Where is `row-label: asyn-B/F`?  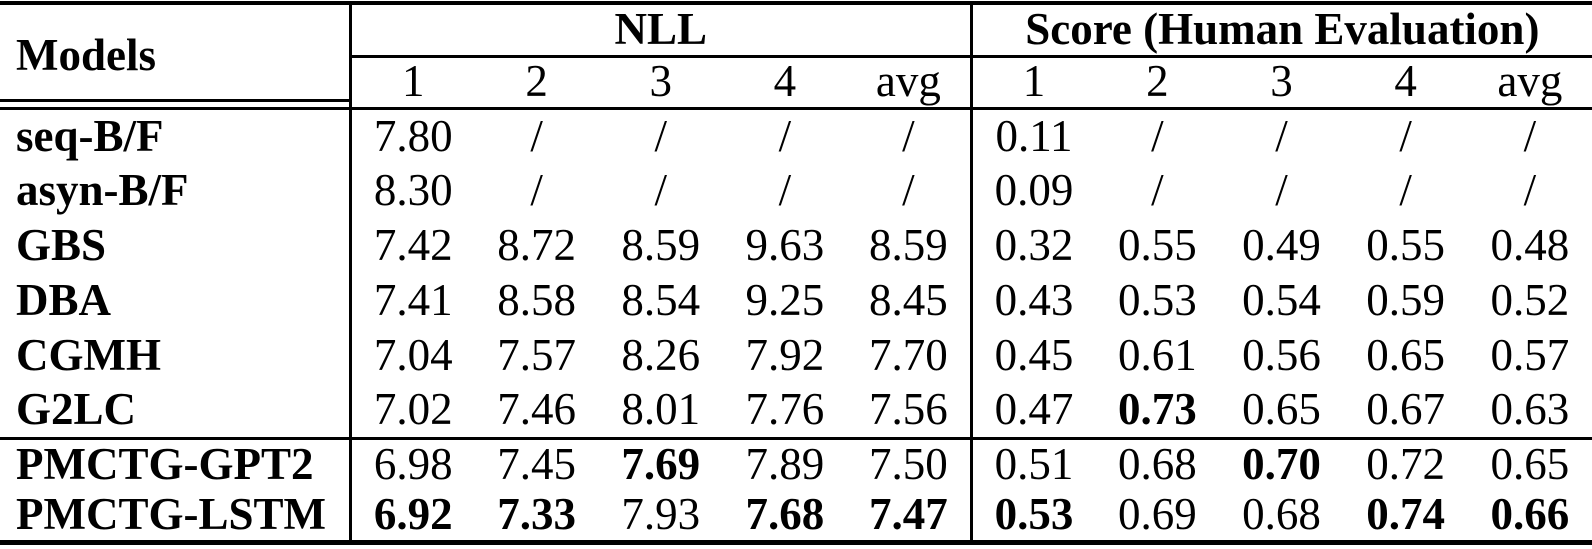 row-label: asyn-B/F is located at coordinates (176, 190).